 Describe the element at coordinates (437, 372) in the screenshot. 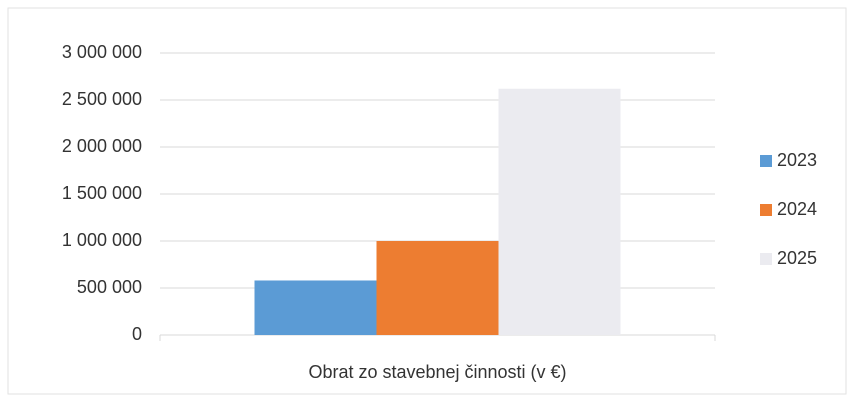

I see `x-tick-label: Obrat zo stavebnej činnosti (v €)` at that location.